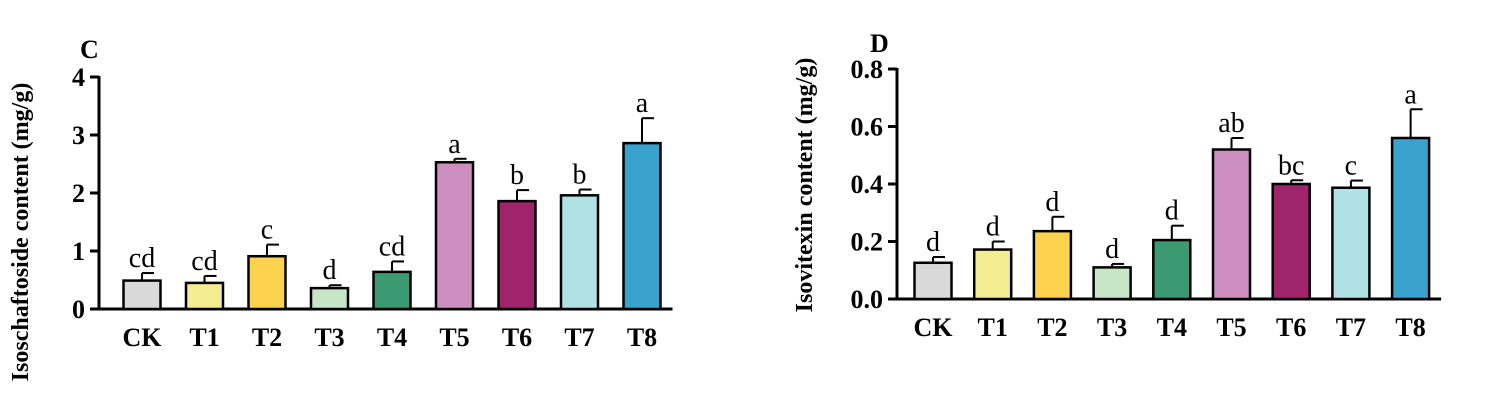 This screenshot has width=1505, height=405. I want to click on y-axis-label: Isoschaftoside content (mg/g), so click(21, 232).